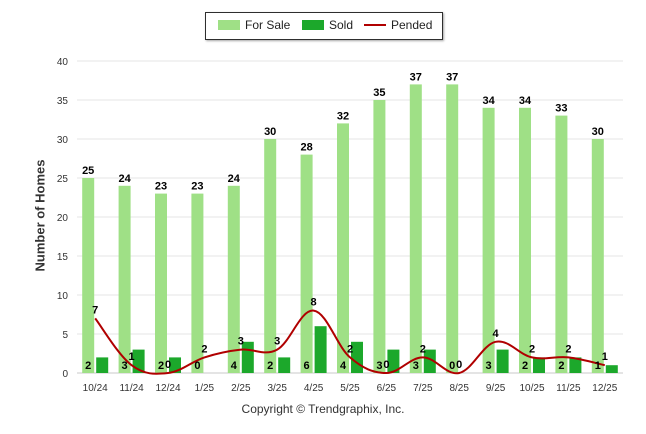 This screenshot has height=434, width=646. I want to click on legend-item-pended: Pended, so click(398, 25).